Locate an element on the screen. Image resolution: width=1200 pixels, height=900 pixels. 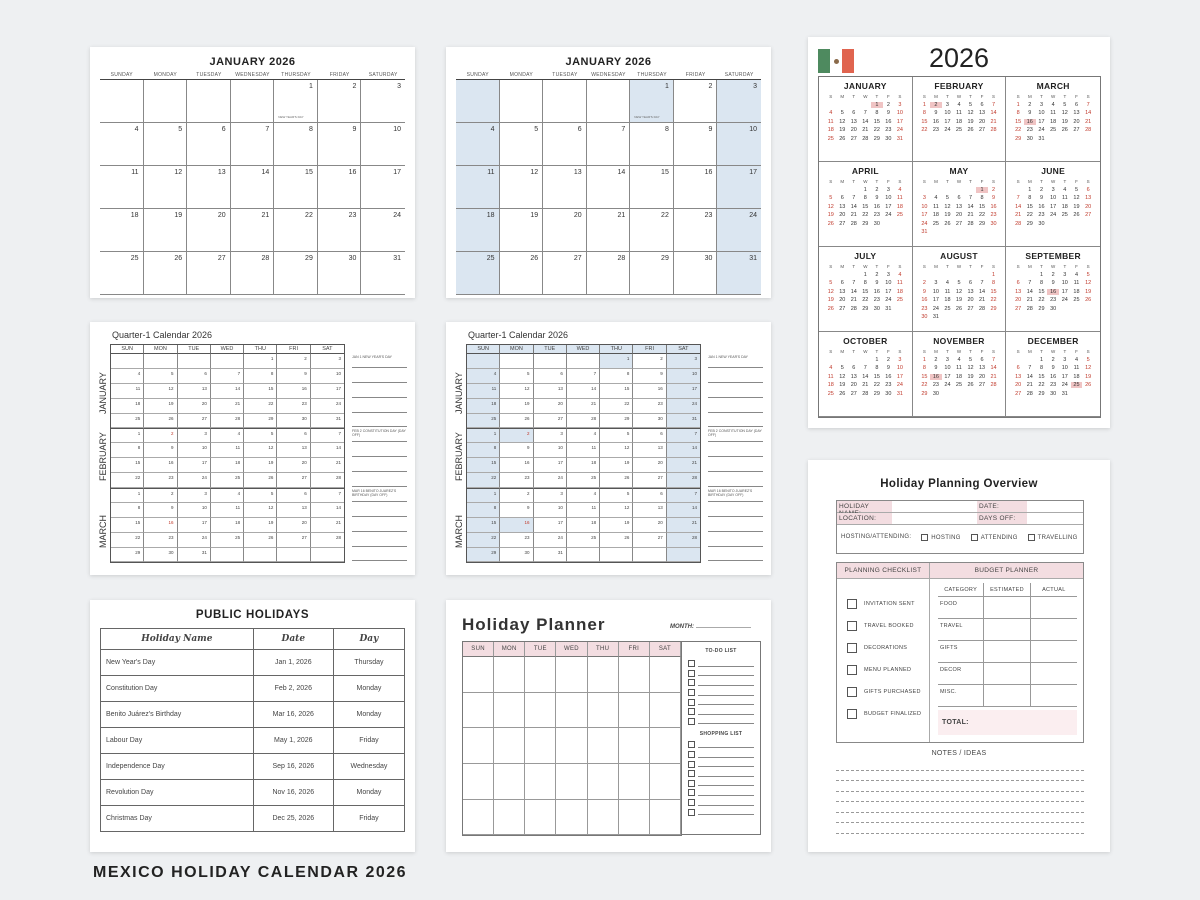
day-cell: 8 is located at coordinates (484, 451).